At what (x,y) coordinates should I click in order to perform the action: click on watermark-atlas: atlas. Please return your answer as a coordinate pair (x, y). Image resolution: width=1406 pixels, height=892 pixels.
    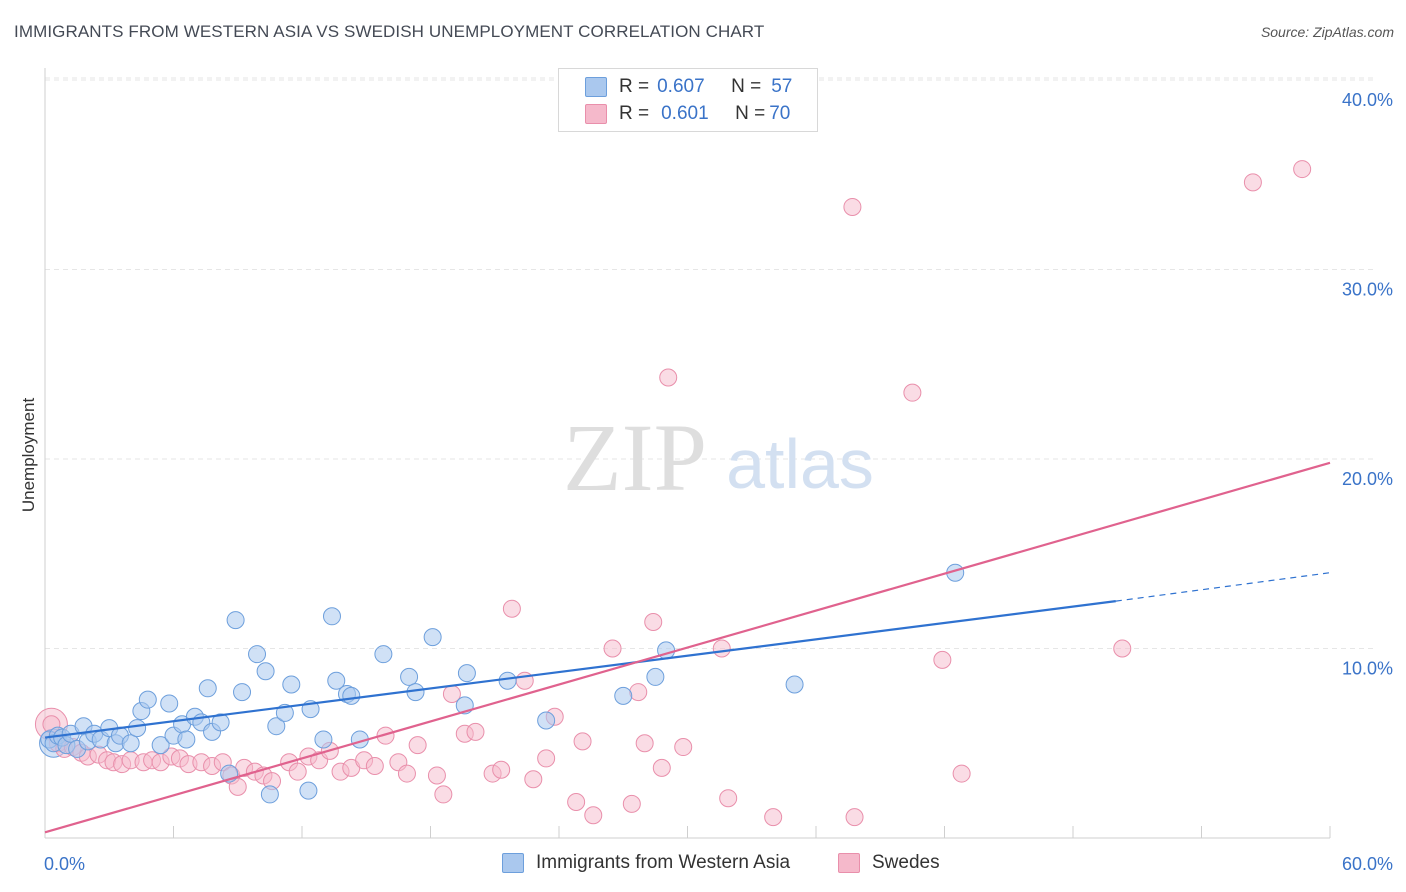
    Looking at the image, I should click on (800, 464).